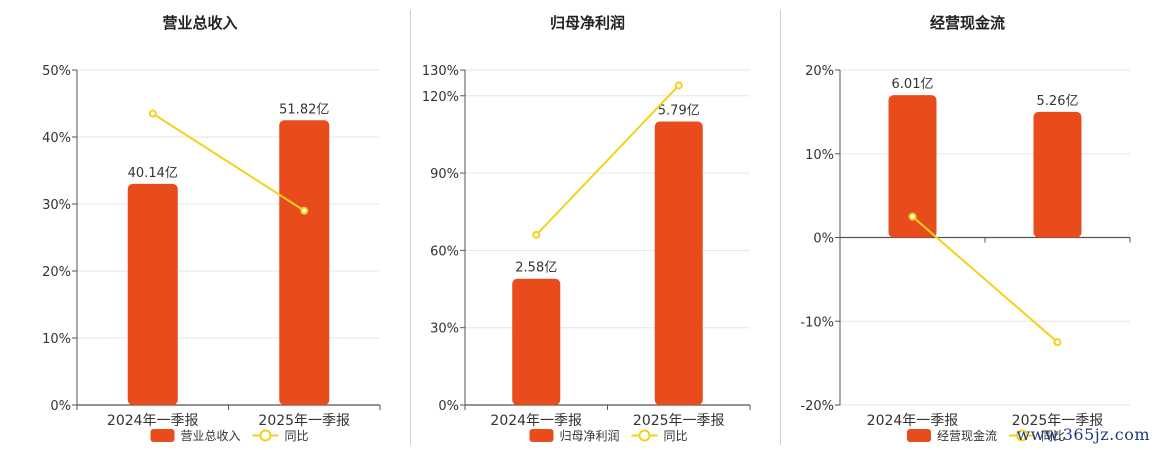  What do you see at coordinates (444, 174) in the screenshot?
I see `y-tick-label: 90%` at bounding box center [444, 174].